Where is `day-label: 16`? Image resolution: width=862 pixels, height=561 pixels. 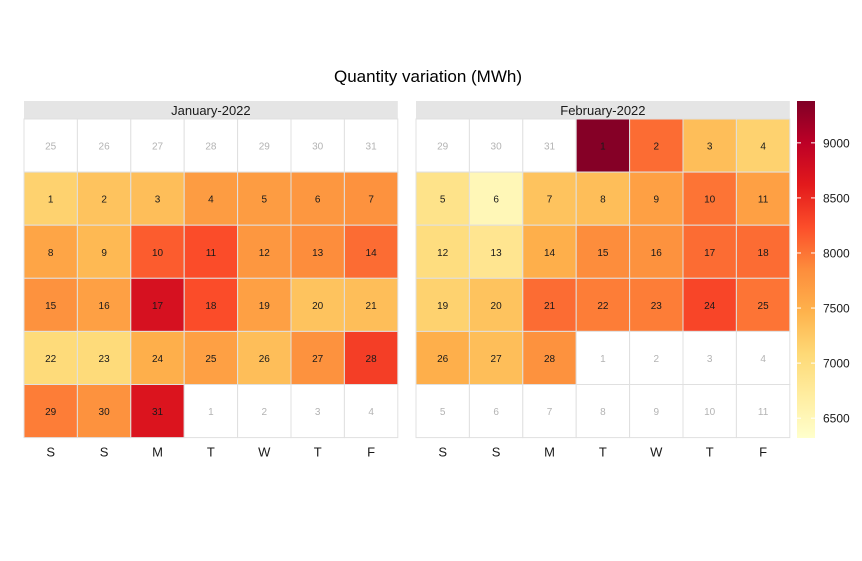
day-label: 16 is located at coordinates (105, 306).